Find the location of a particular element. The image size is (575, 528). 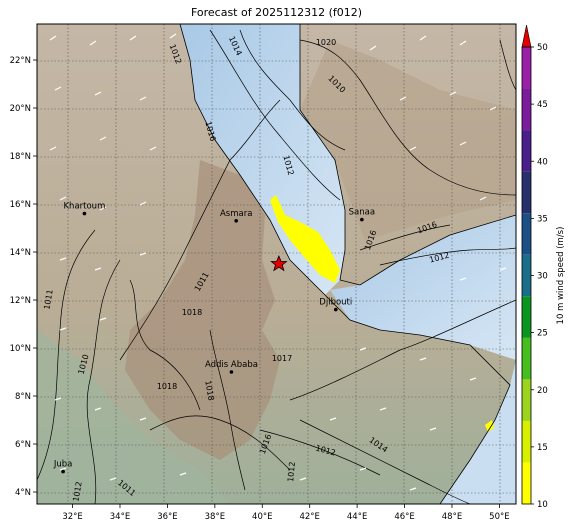

lon-tick-label: 32°E is located at coordinates (72, 517).